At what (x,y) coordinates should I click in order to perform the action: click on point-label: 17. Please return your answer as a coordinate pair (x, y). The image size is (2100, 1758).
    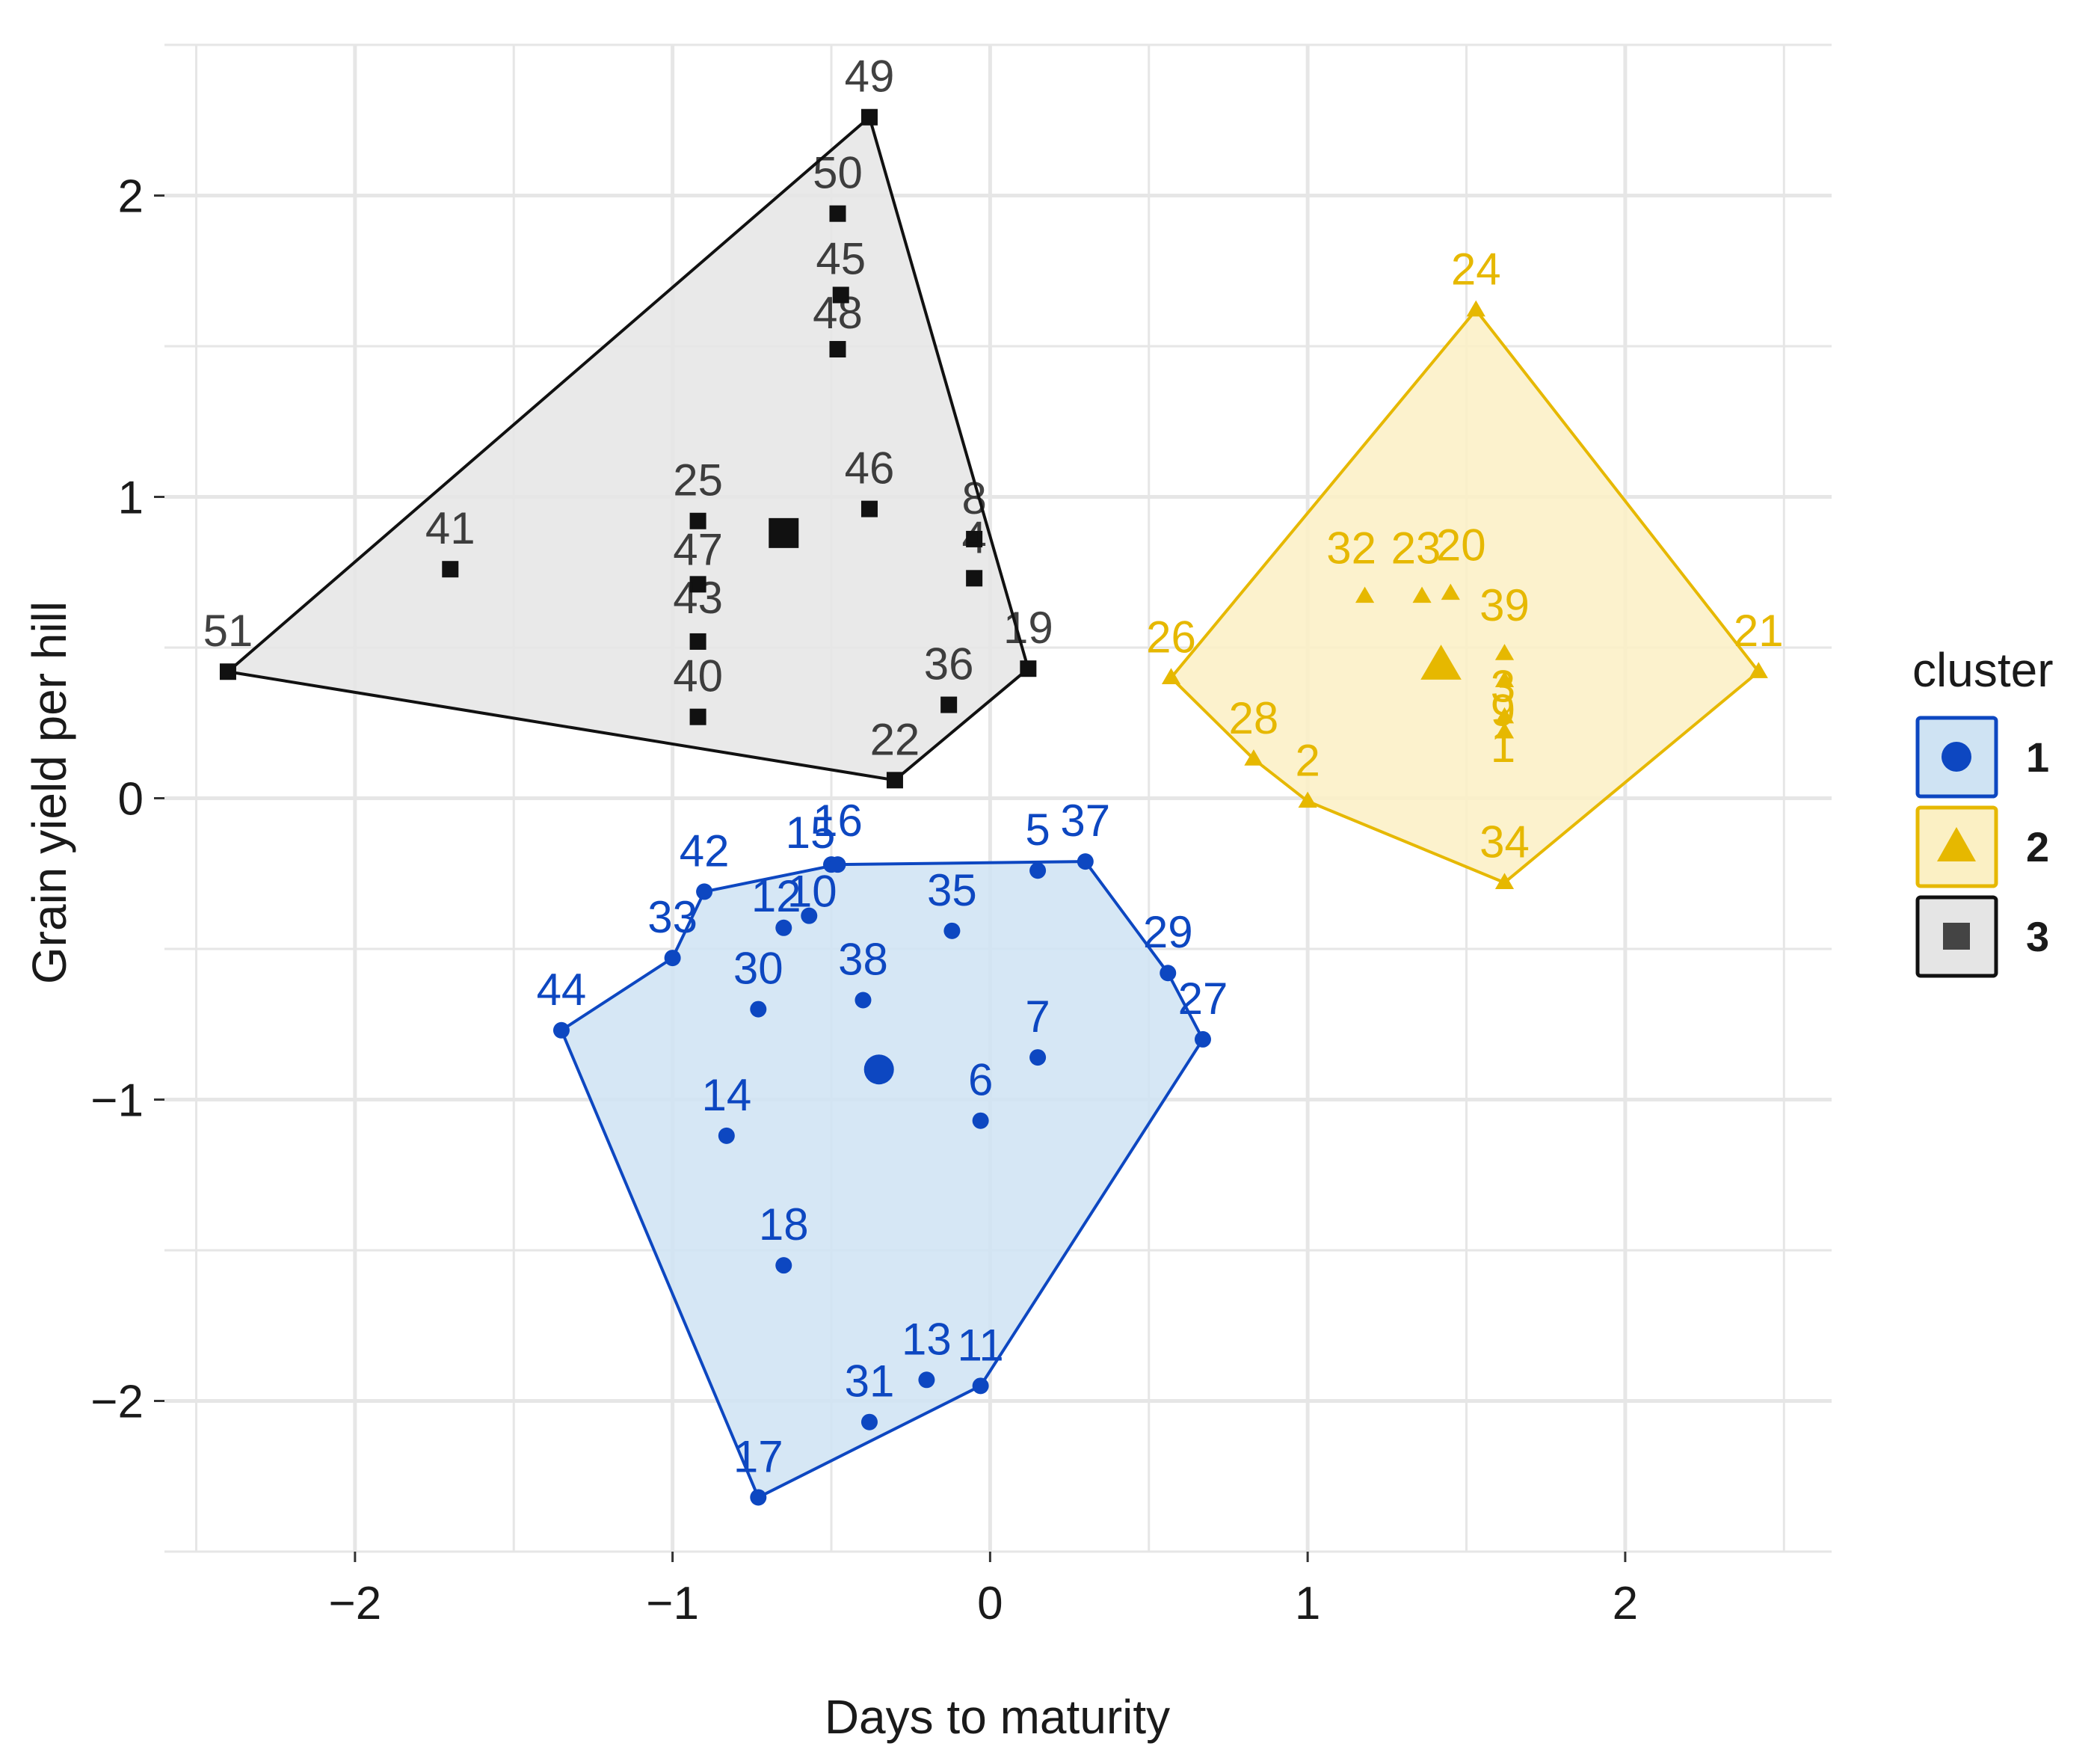
    Looking at the image, I should click on (758, 1456).